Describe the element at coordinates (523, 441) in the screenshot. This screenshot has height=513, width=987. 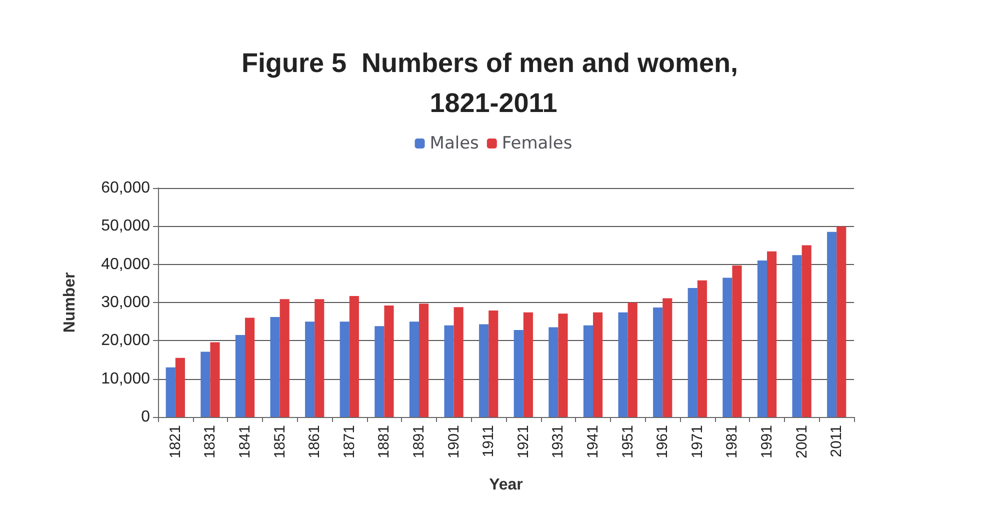
I see `x-tick-label: 1921` at that location.